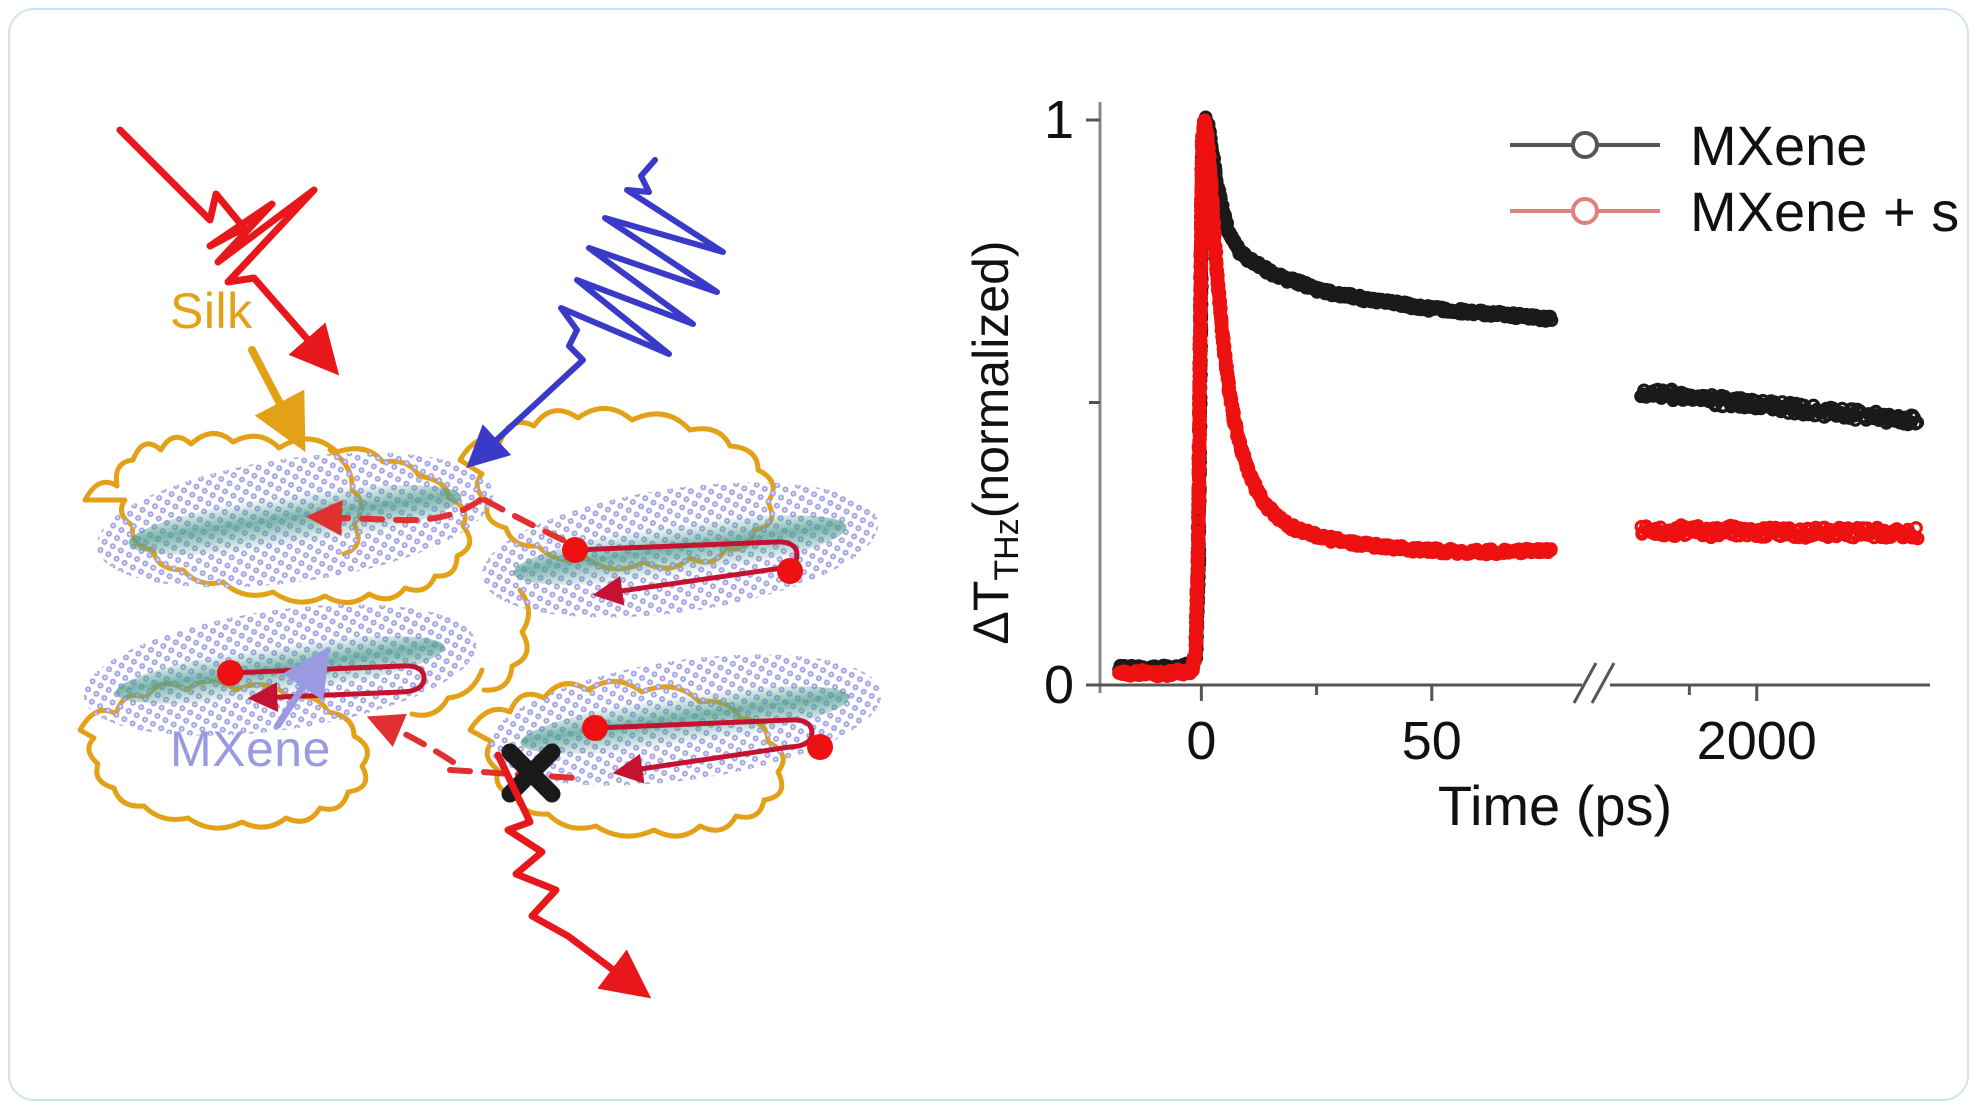  I want to click on pump-pulse-bottom-icon, so click(573, 875).